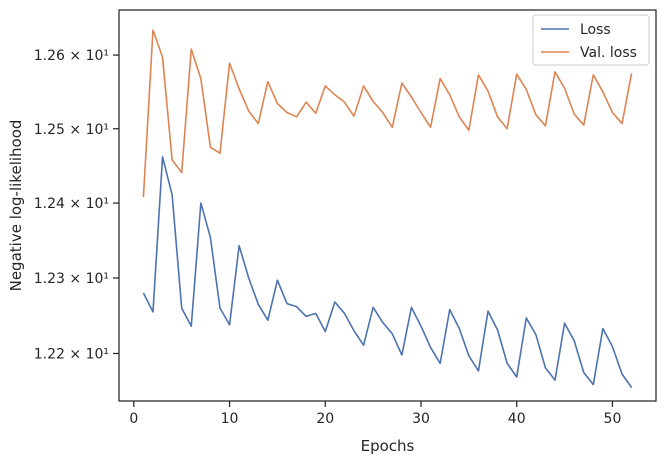 The image size is (666, 463). Describe the element at coordinates (71, 56) in the screenshot. I see `y-tick-label: 1.26 × 10¹` at that location.